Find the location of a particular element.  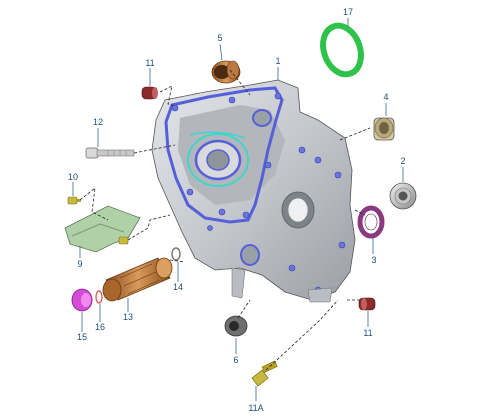

callout-15: 15 is located at coordinates (82, 337).